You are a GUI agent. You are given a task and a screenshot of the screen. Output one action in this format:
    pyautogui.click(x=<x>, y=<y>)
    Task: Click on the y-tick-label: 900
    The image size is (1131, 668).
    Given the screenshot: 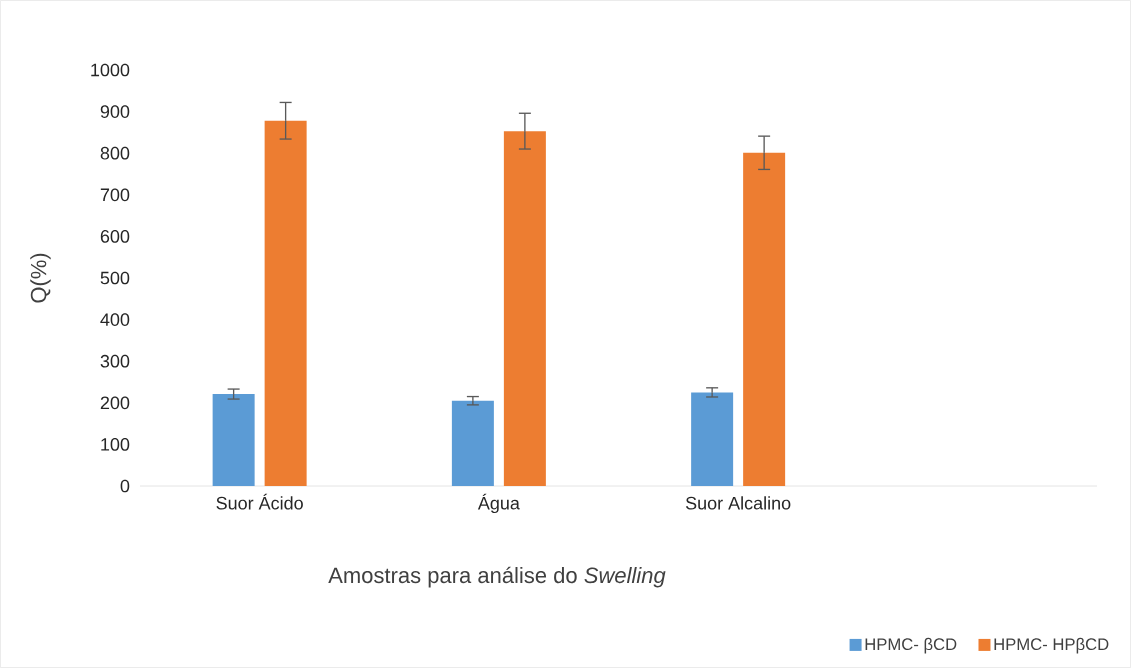 What is the action you would take?
    pyautogui.click(x=115, y=111)
    